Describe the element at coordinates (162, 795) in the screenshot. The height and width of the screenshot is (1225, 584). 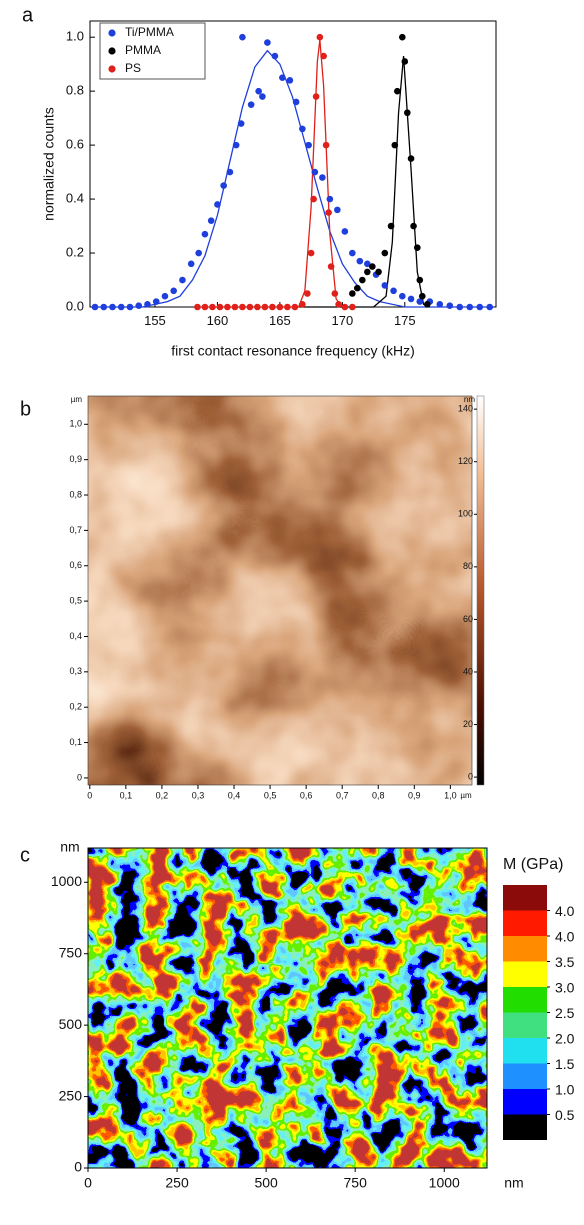
I see `x-tick-label: 0,2` at that location.